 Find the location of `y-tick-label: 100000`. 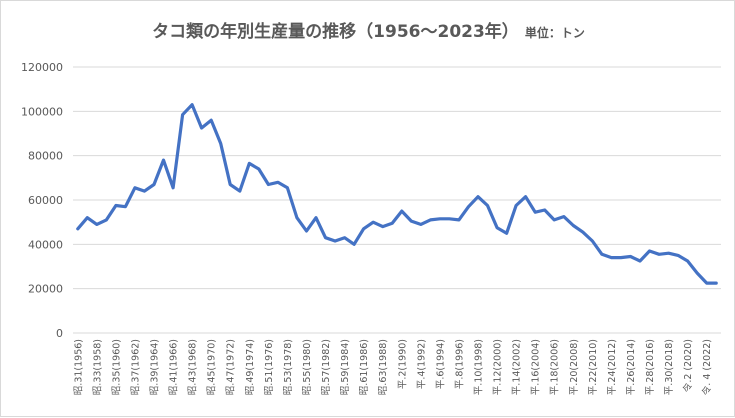

y-tick-label: 100000 is located at coordinates (42, 111).